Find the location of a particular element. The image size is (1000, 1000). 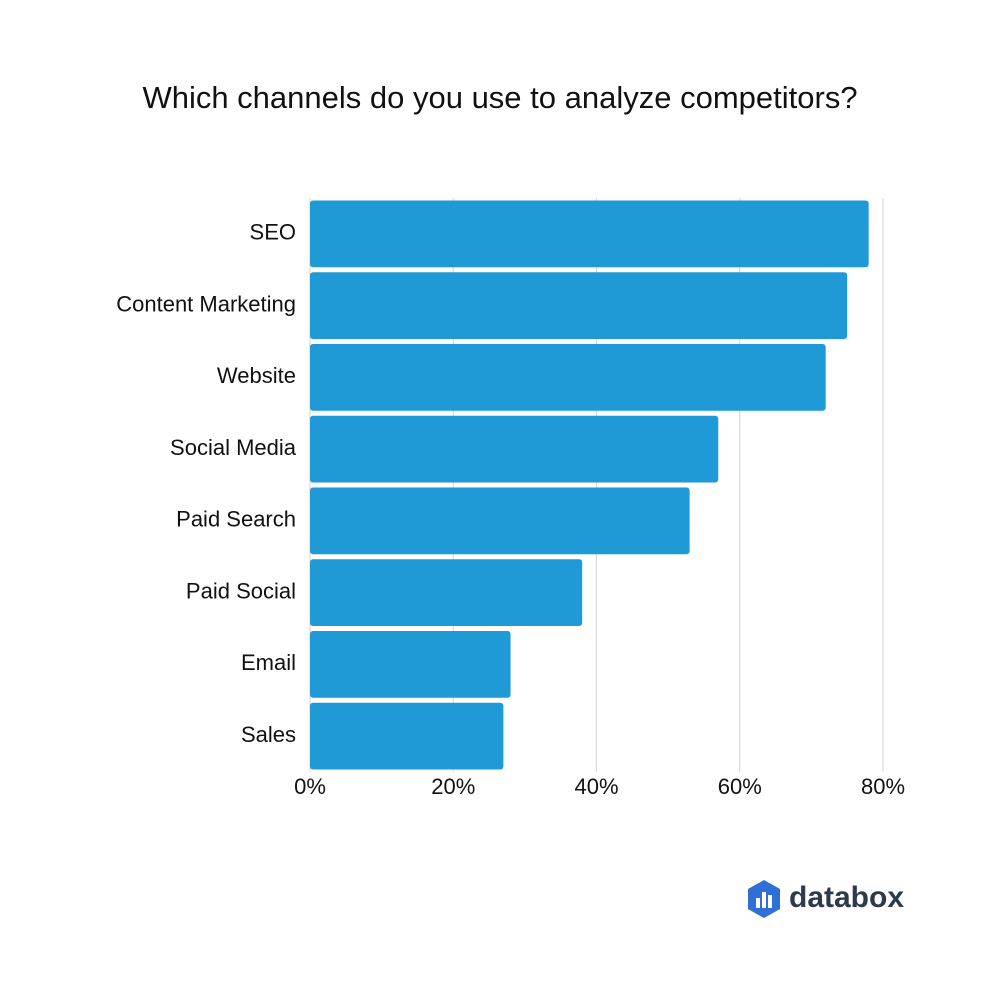

logo-text: databox is located at coordinates (846, 897).